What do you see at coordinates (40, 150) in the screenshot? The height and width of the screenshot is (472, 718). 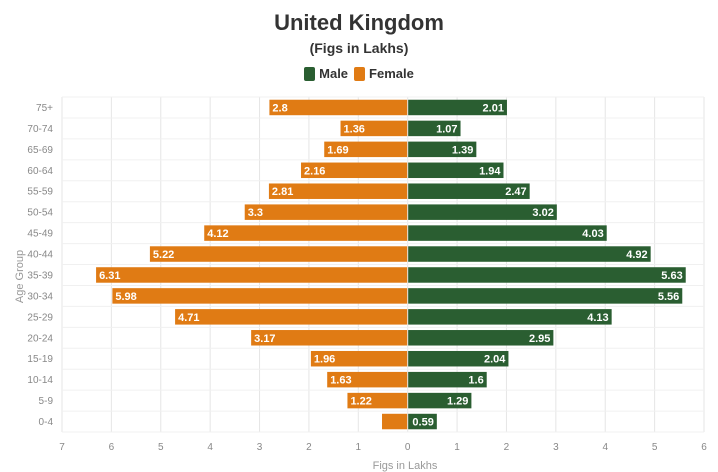 I see `y-tick-label: 65-69` at bounding box center [40, 150].